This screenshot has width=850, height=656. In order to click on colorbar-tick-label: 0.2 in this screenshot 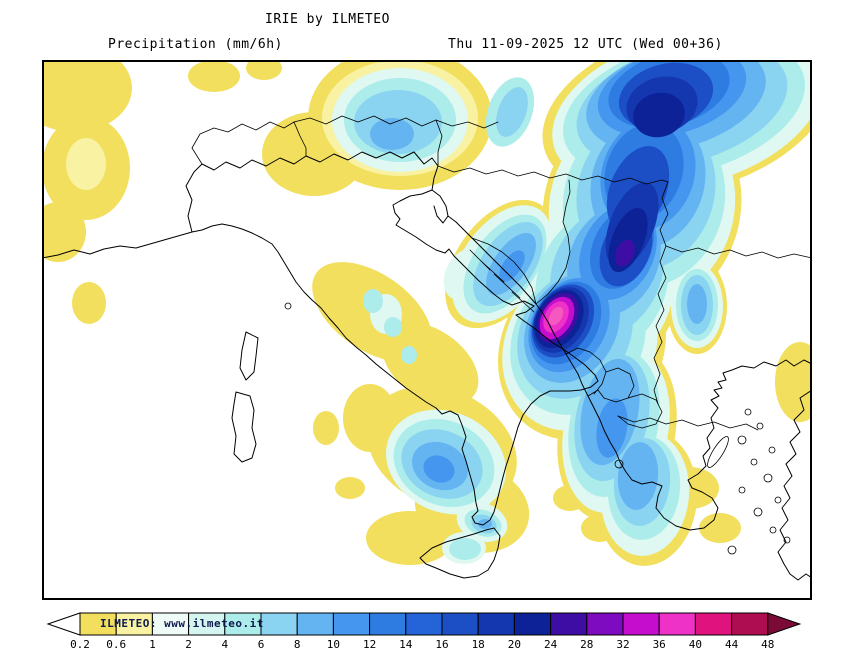, I will do `click(80, 644)`.